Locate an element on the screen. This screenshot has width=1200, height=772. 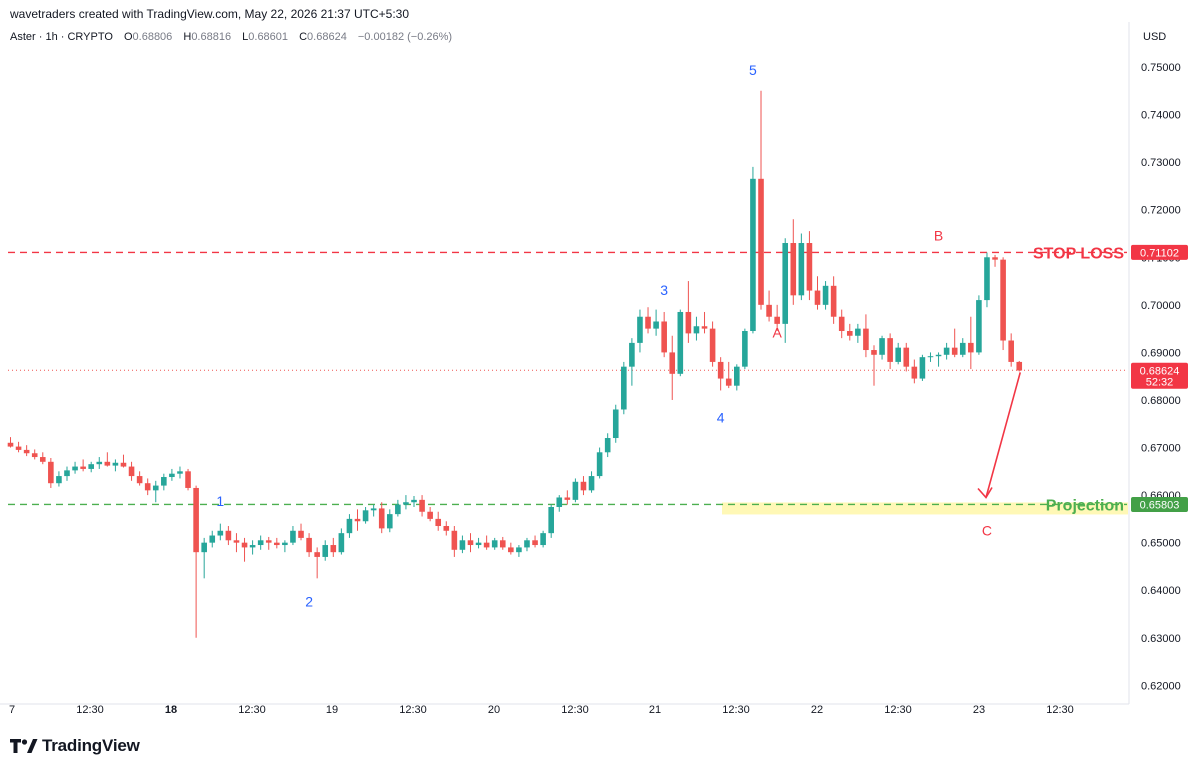
tradingview-brand: TradingView is located at coordinates (75, 746).